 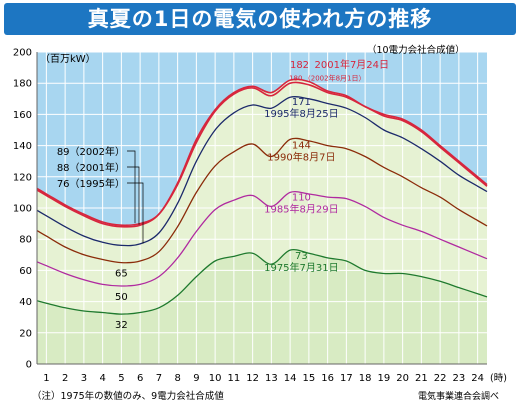 I want to click on x-tick-label: 20, so click(x=402, y=378).